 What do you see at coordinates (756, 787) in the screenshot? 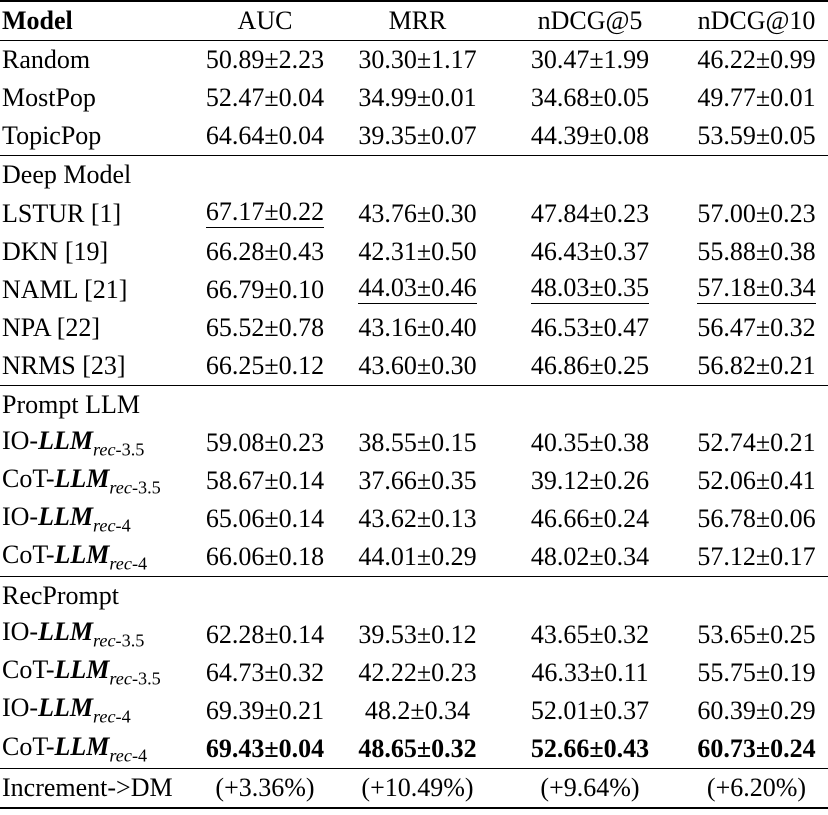
I see `increment-value: (+6.20%)` at bounding box center [756, 787].